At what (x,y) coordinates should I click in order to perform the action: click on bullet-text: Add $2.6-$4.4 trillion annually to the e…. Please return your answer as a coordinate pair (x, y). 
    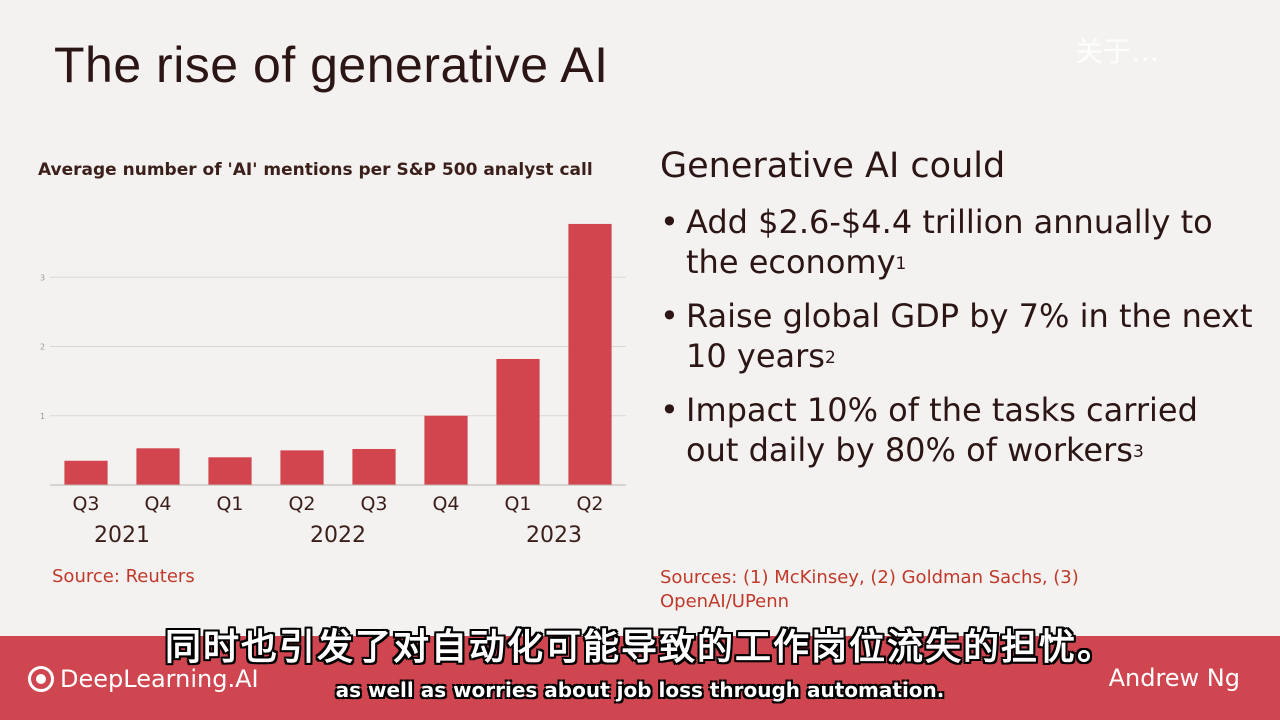
    Looking at the image, I should click on (949, 242).